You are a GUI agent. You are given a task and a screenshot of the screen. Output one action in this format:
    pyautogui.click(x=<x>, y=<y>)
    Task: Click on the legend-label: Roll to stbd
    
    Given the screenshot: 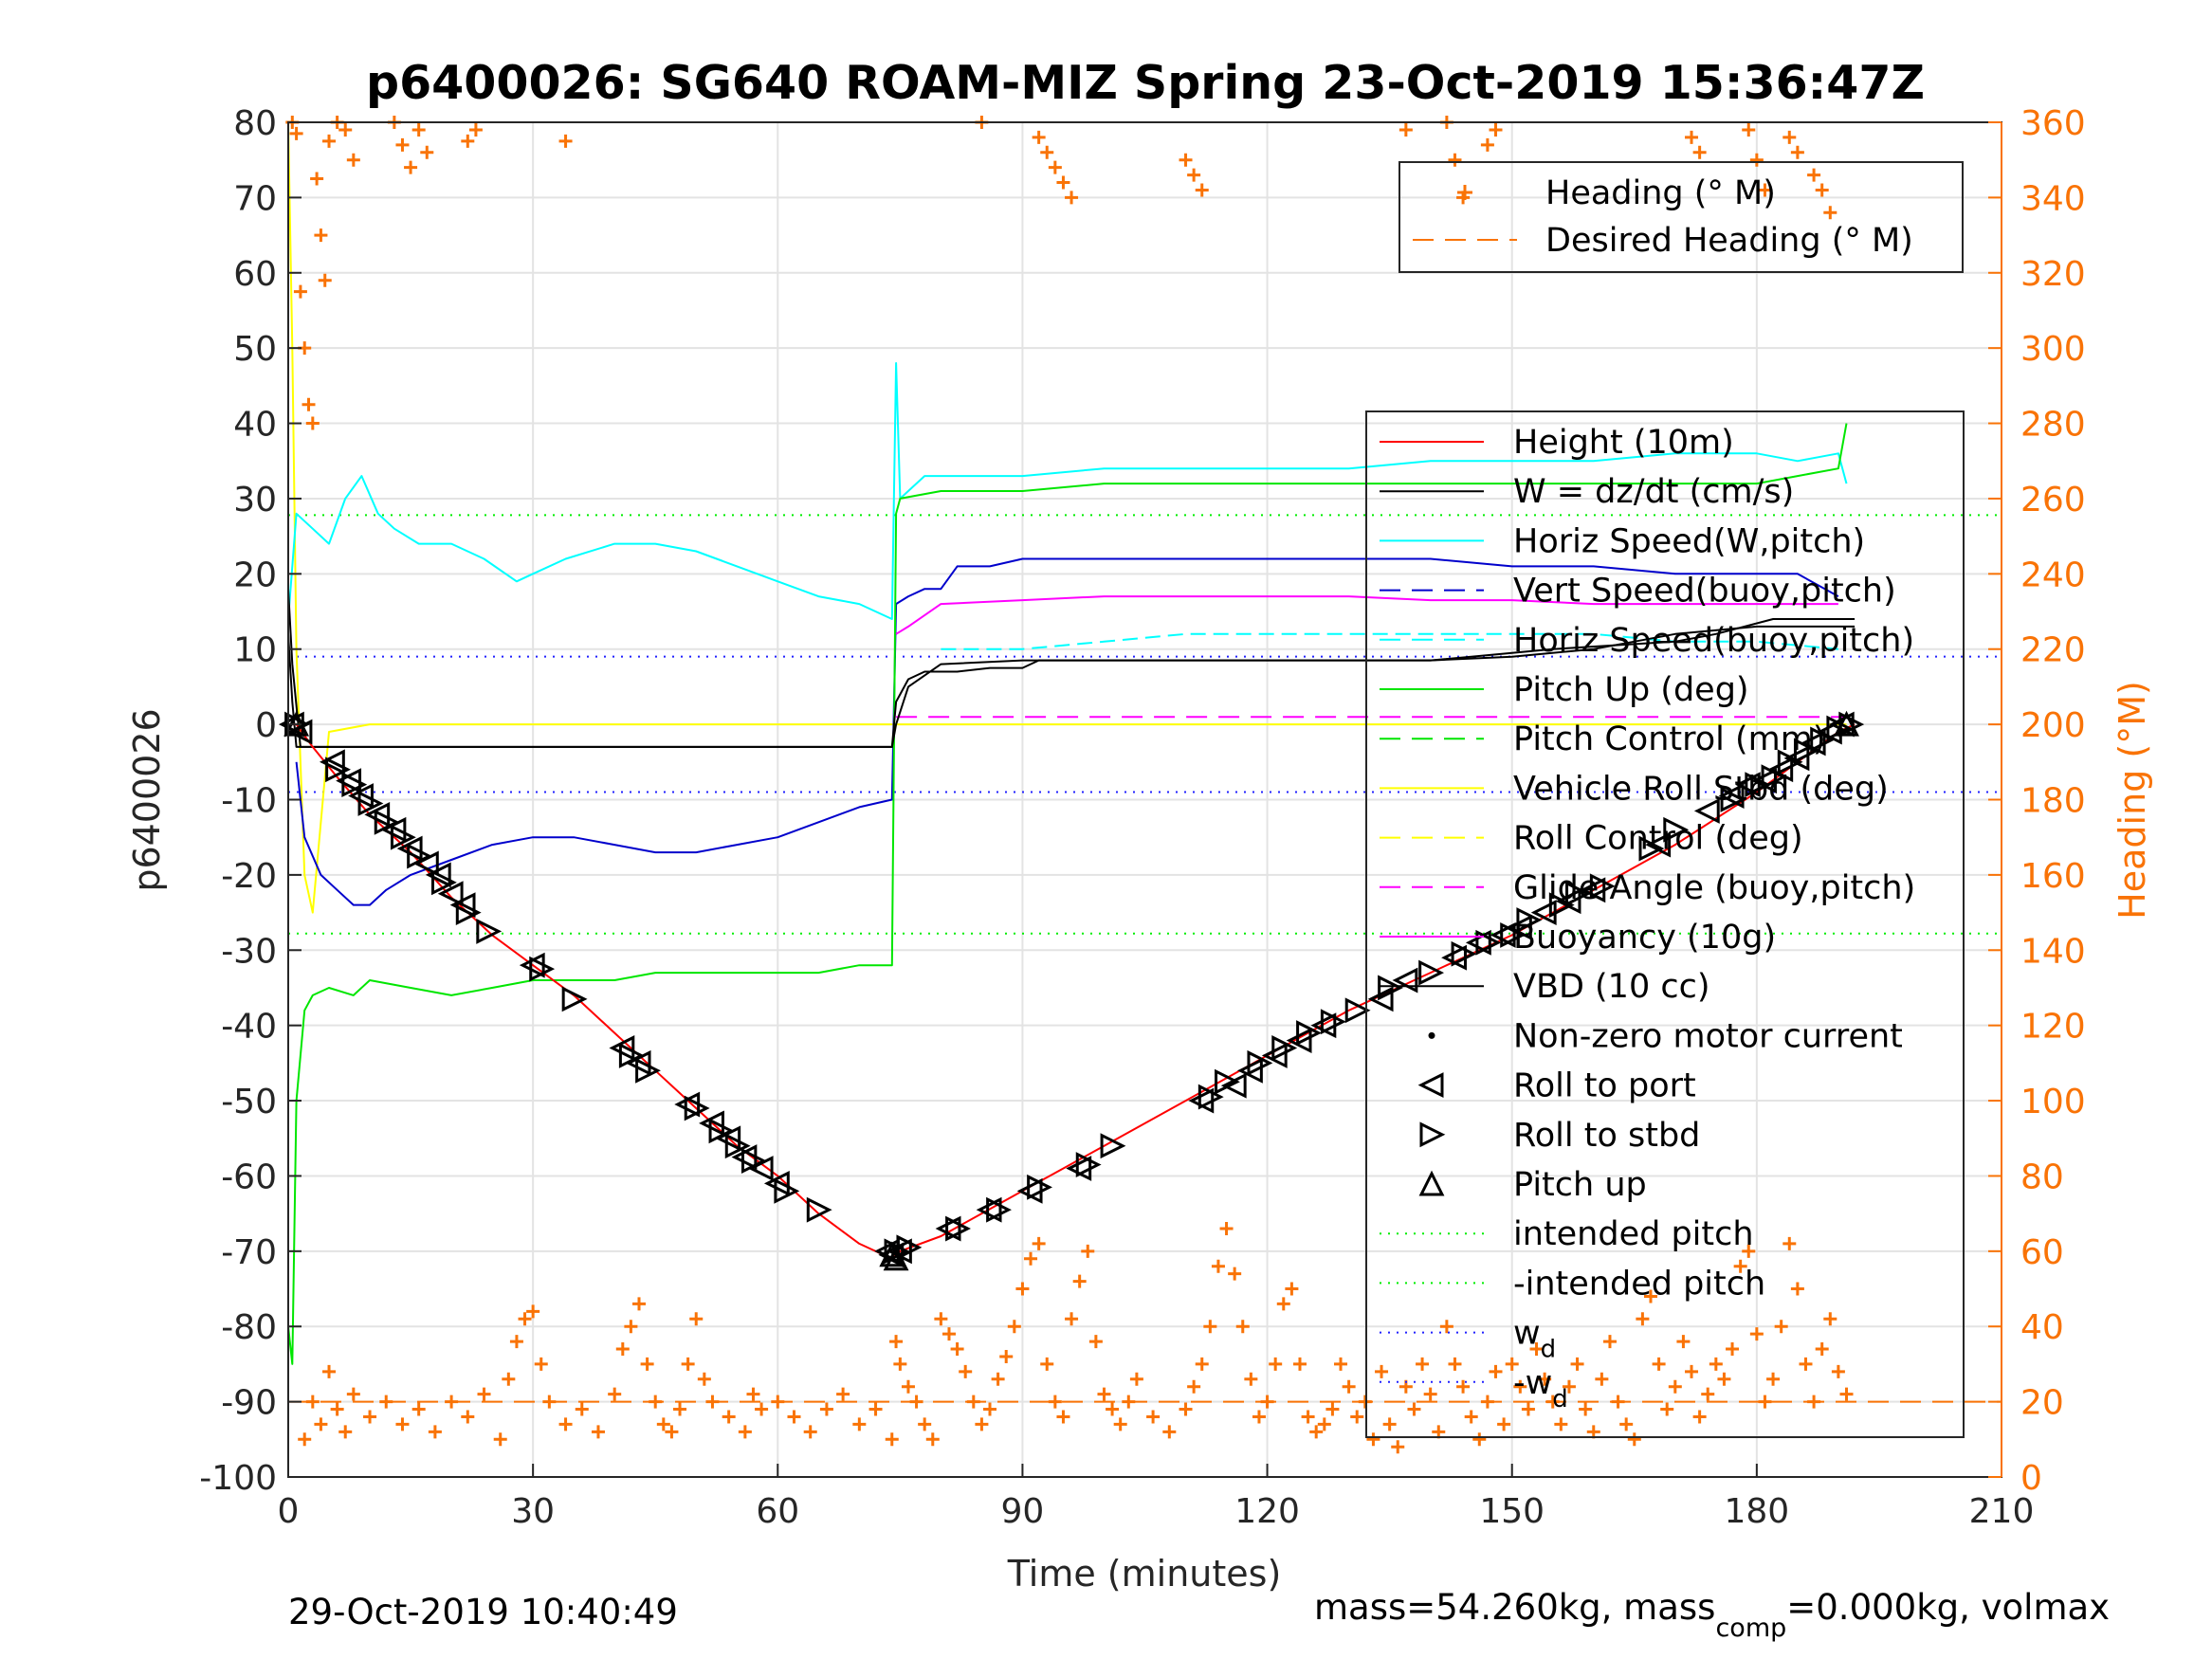 What is the action you would take?
    pyautogui.click(x=1606, y=1136)
    